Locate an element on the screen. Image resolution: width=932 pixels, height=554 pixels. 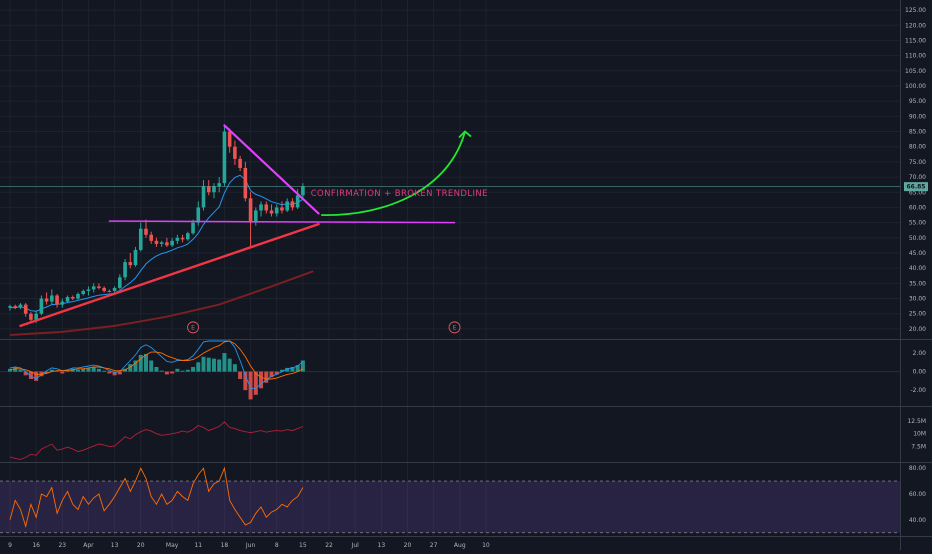
rsi-pane is located at coordinates (156, 497).